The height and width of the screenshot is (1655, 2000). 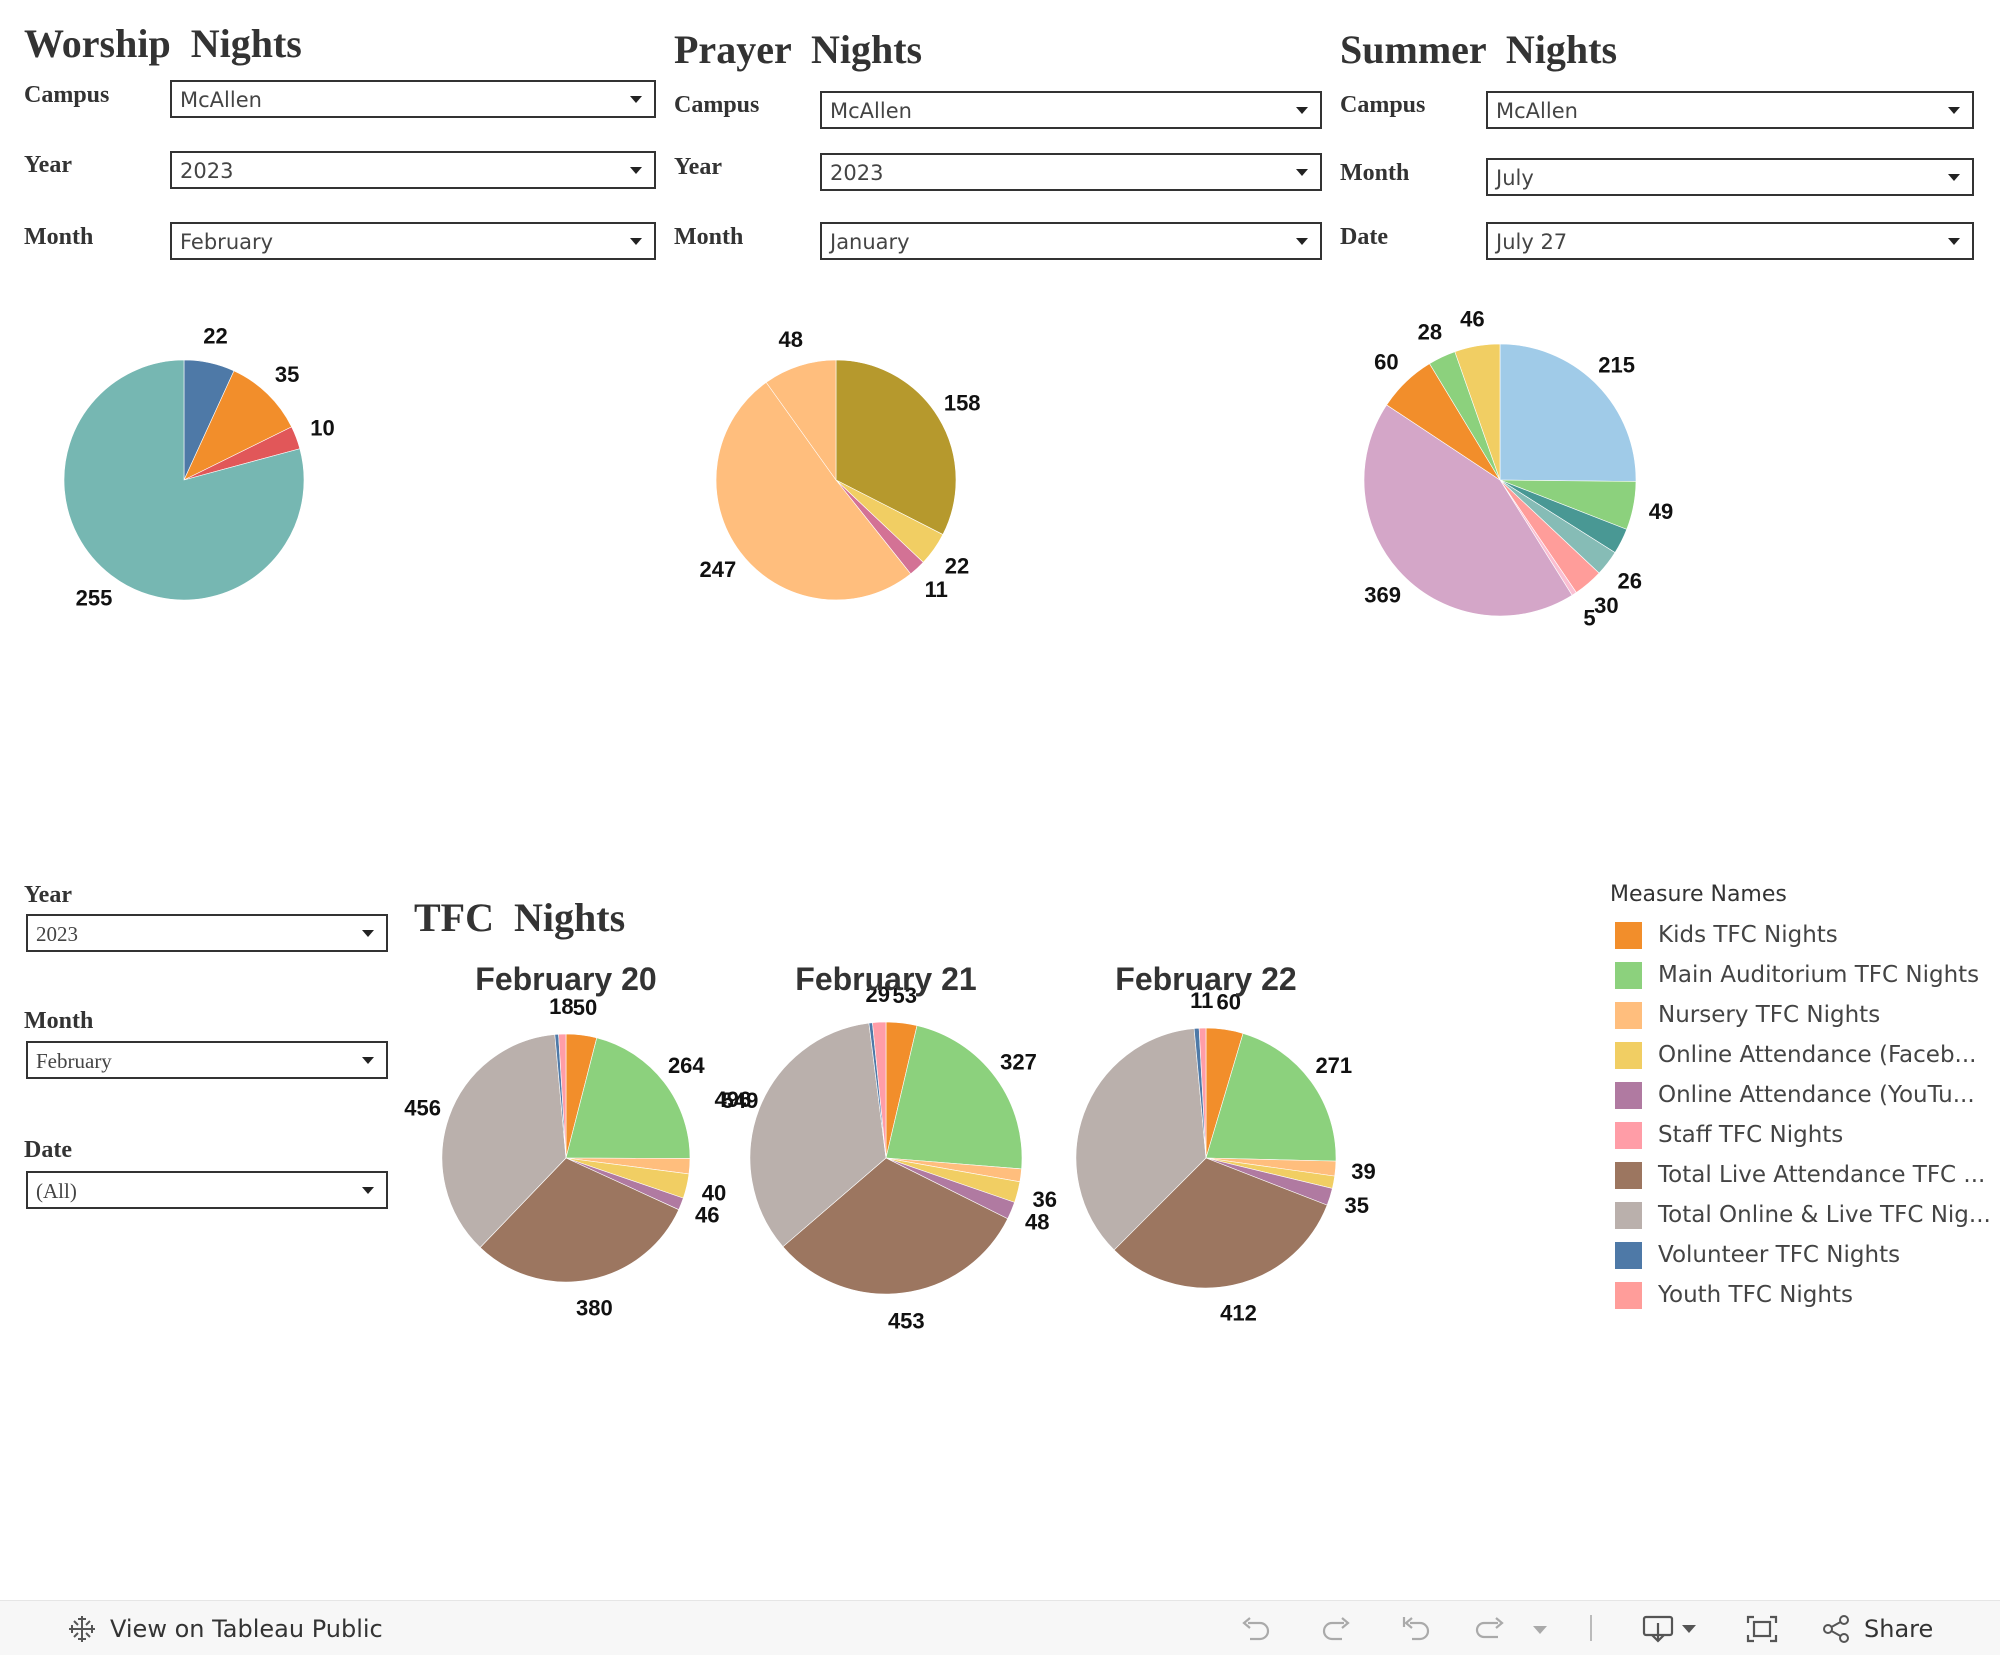 I want to click on pie-data-label: 50, so click(x=585, y=1007).